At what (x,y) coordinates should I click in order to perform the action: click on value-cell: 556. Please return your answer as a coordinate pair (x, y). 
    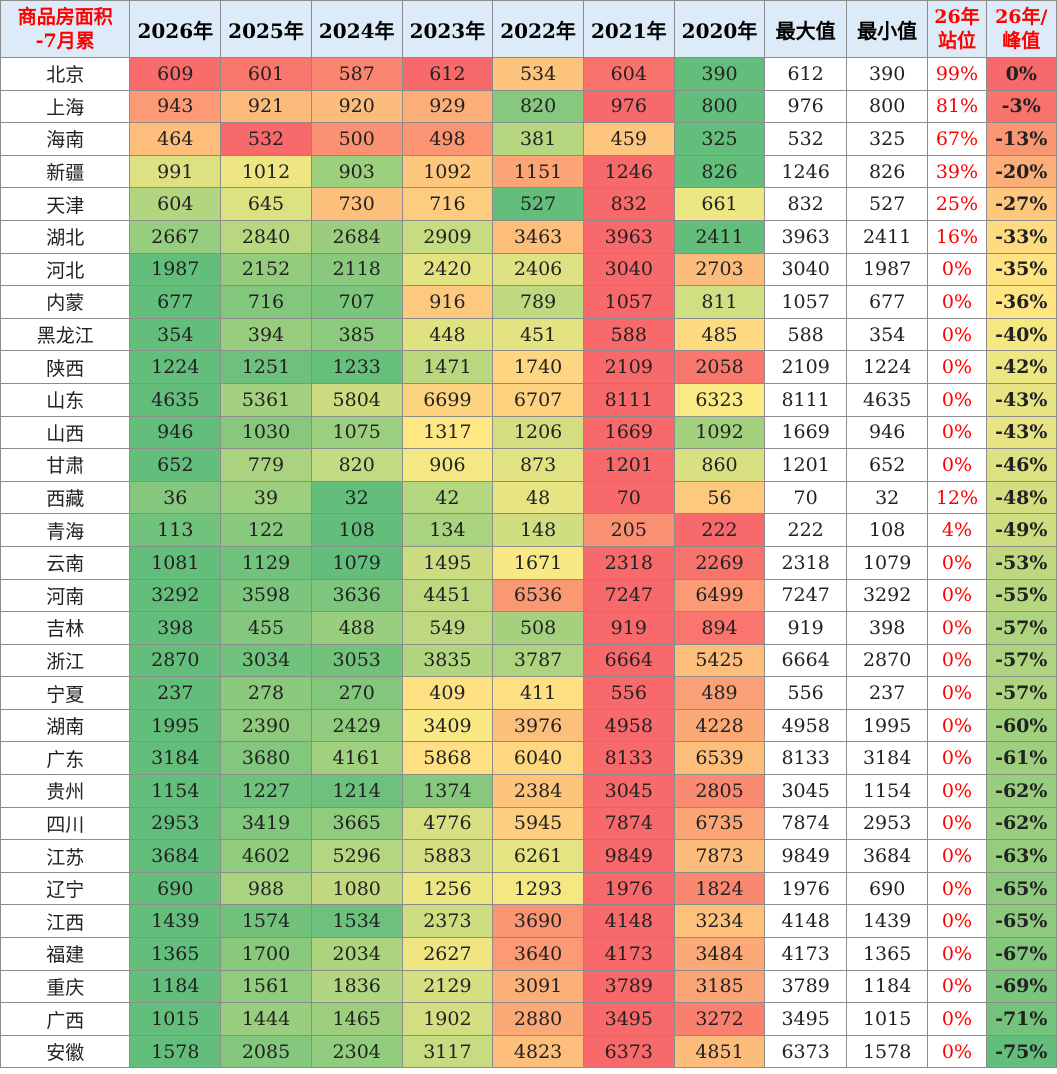
    Looking at the image, I should click on (628, 693).